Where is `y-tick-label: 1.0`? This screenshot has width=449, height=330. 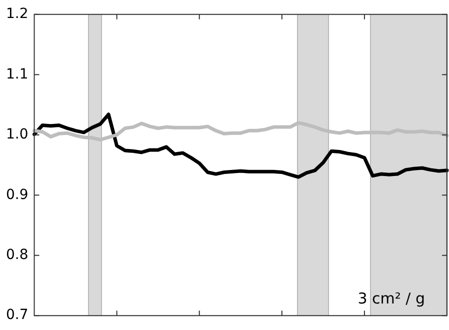
y-tick-label: 1.0 is located at coordinates (17, 134).